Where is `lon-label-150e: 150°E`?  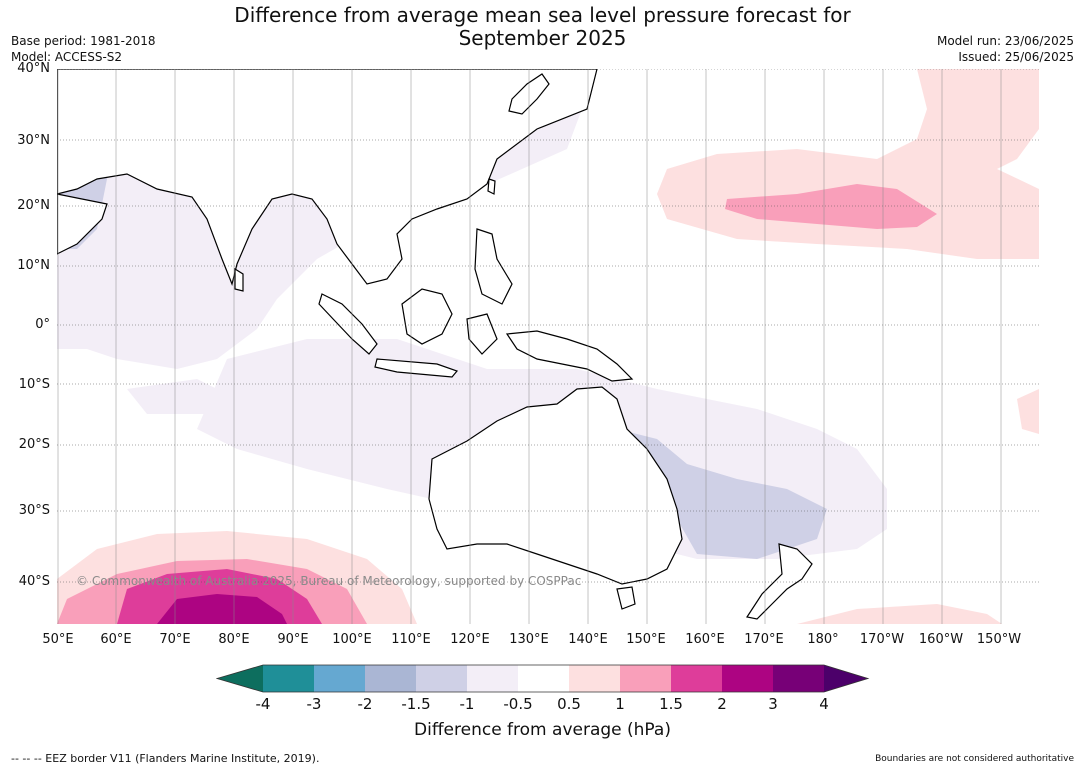 lon-label-150e: 150°E is located at coordinates (646, 639).